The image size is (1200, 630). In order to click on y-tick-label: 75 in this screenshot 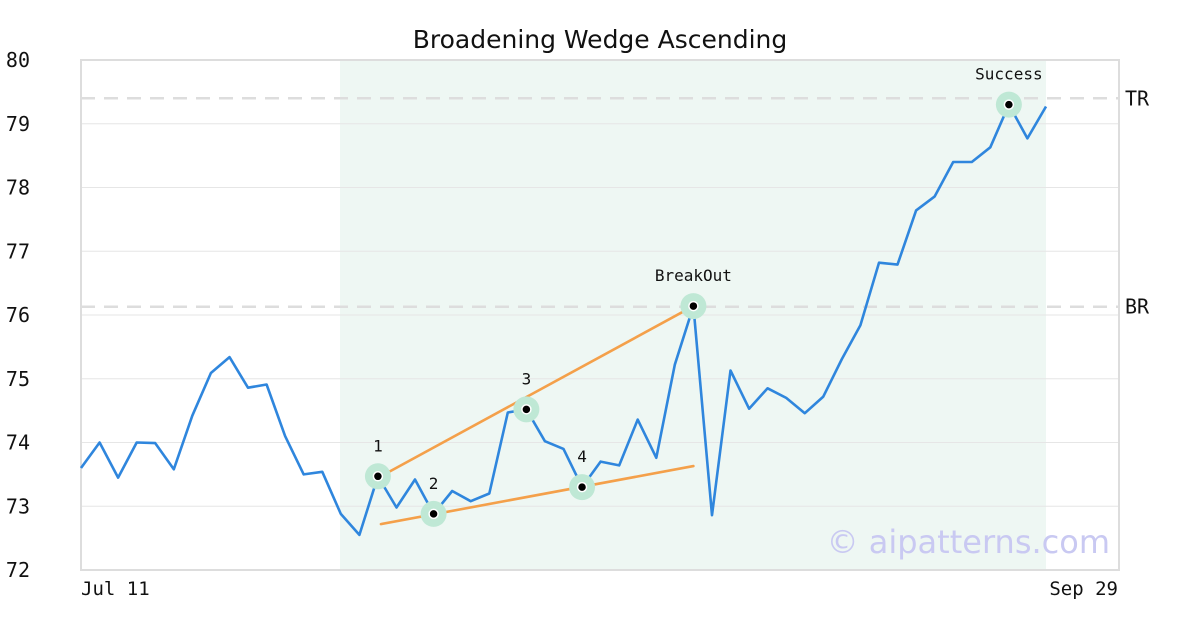, I will do `click(18, 379)`.